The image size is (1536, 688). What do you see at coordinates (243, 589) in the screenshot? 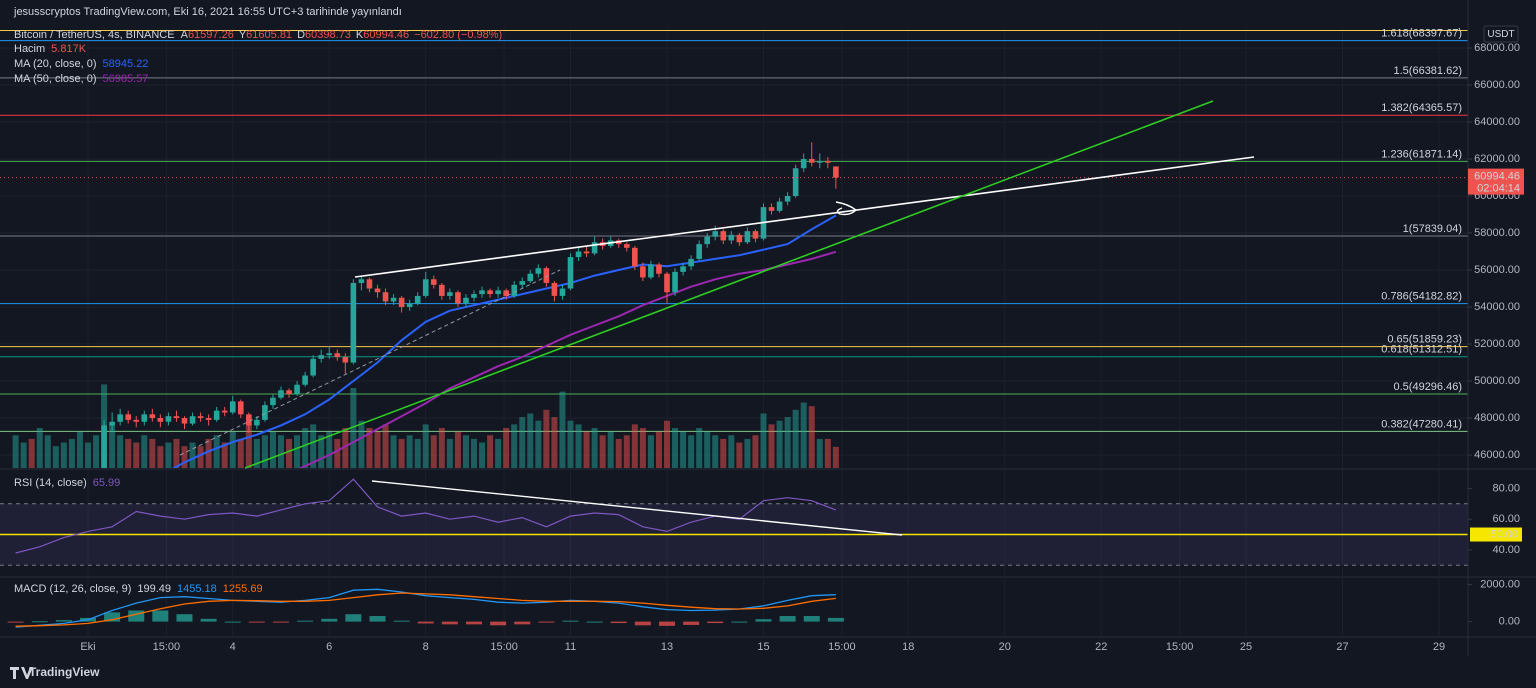
I see `legend-value: 1255.69` at bounding box center [243, 589].